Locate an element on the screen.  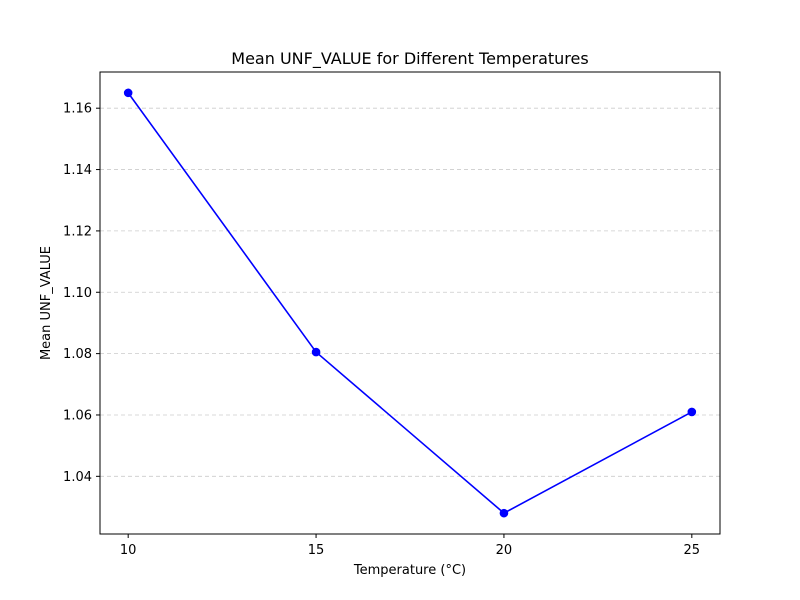
y-tick-label: 1.06 is located at coordinates (77, 415).